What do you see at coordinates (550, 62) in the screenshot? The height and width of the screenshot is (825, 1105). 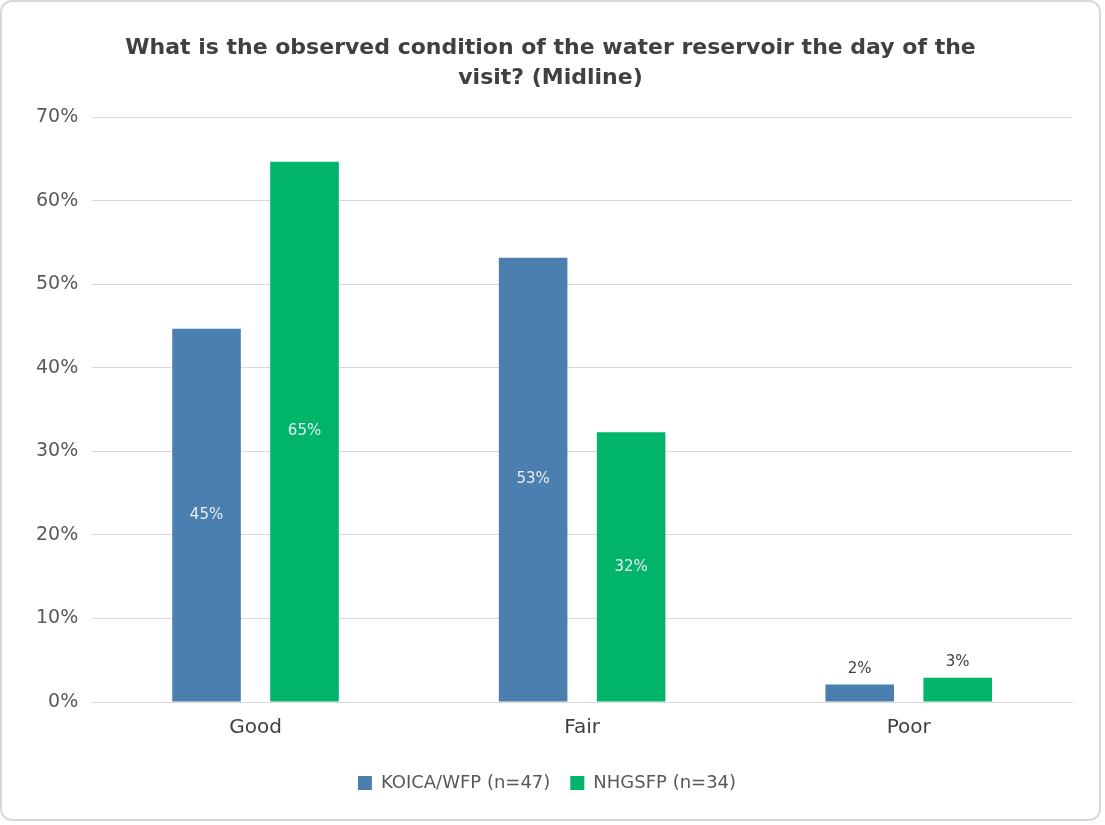 I see `chart-title: What is the observed condition of the water reservoir the day of the visit? (Midline)` at bounding box center [550, 62].